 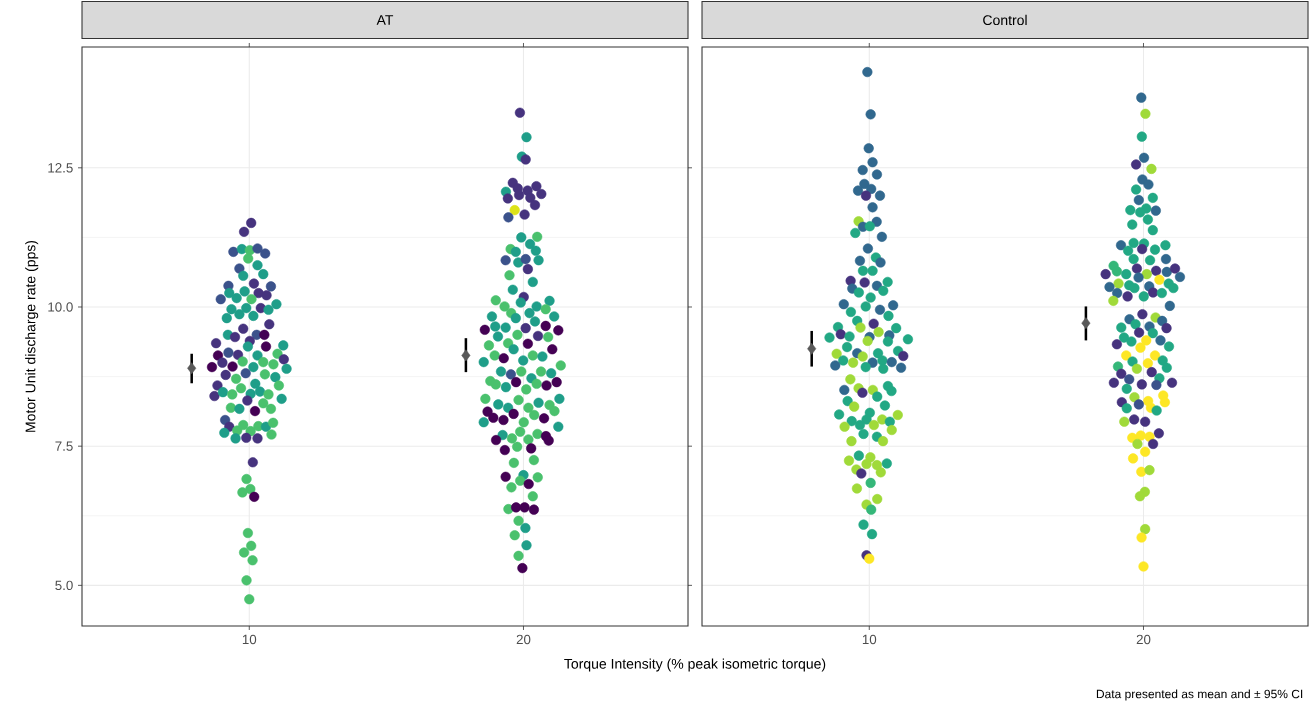 What do you see at coordinates (64, 446) in the screenshot?
I see `y-tick-label: 7.5` at bounding box center [64, 446].